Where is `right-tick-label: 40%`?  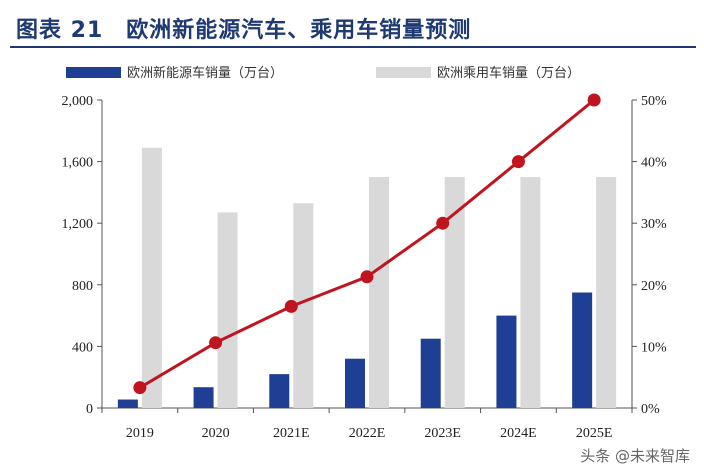 right-tick-label: 40% is located at coordinates (654, 163).